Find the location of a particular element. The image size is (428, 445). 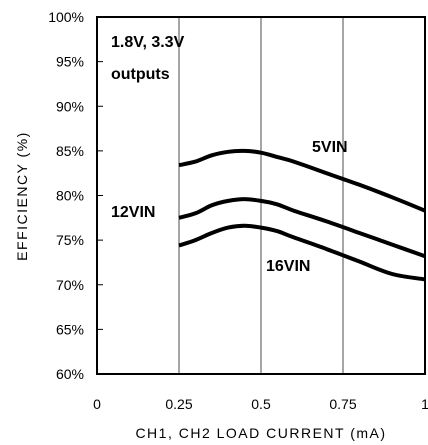

y-tick-label: 70% is located at coordinates (70, 285).